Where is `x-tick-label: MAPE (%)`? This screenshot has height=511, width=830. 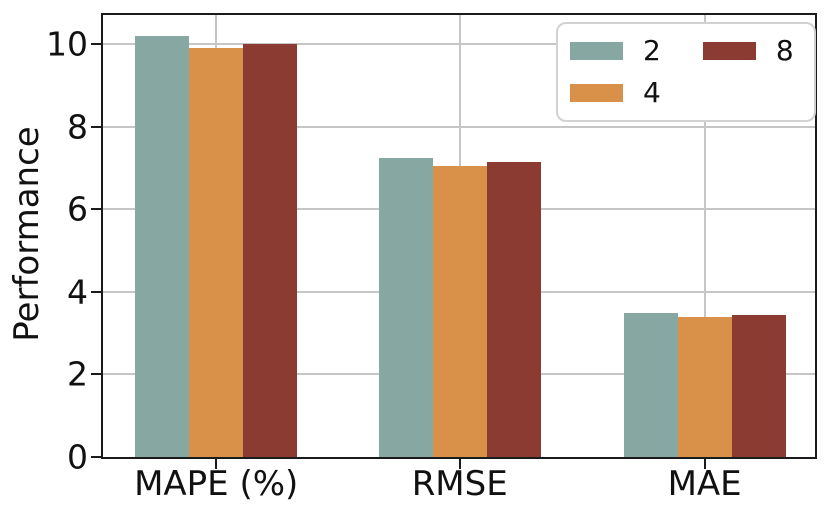
x-tick-label: MAPE (%) is located at coordinates (216, 484).